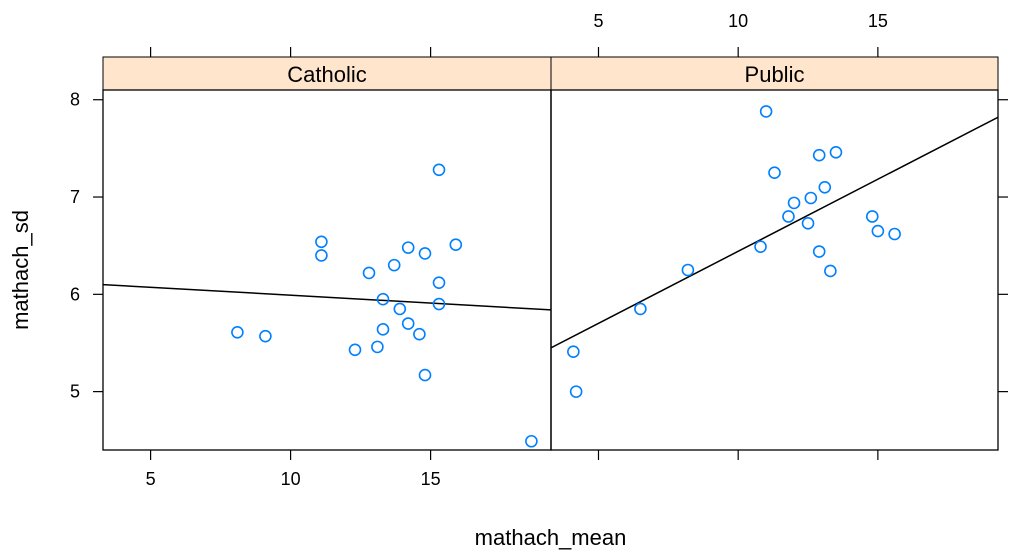 The image size is (1014, 554). I want to click on strip-label: Public, so click(775, 74).